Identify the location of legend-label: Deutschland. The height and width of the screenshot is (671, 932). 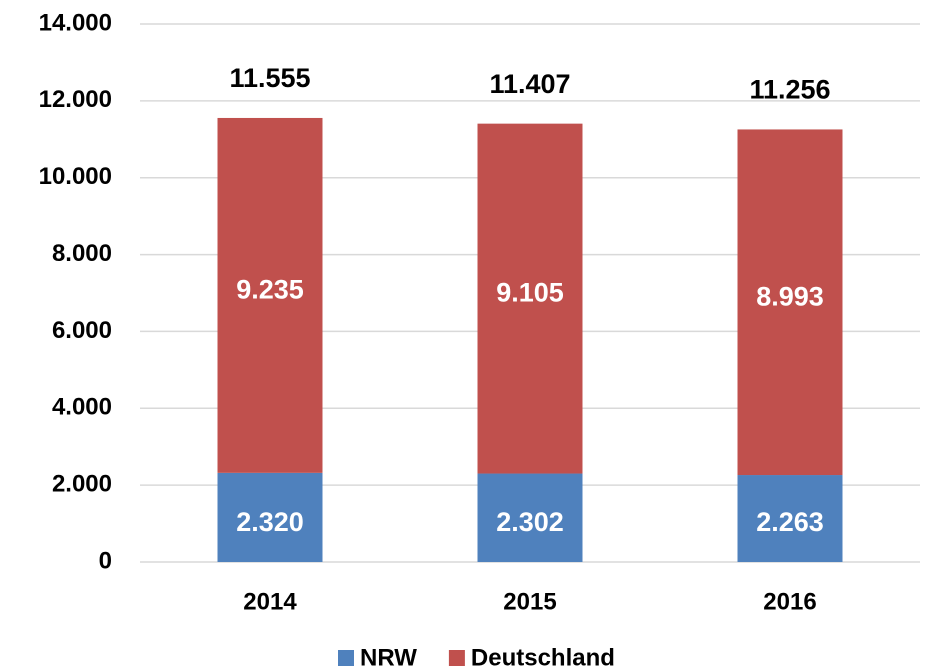
(543, 657).